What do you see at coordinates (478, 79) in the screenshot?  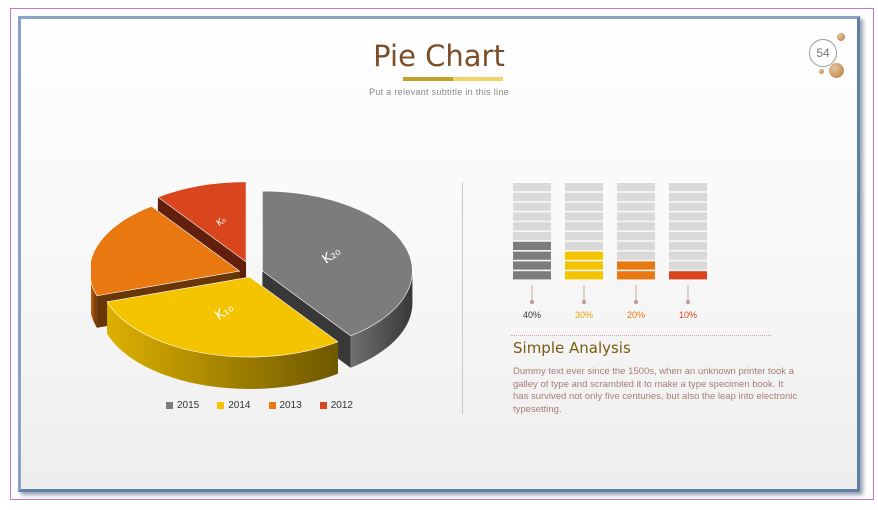 I see `title-underline-light` at bounding box center [478, 79].